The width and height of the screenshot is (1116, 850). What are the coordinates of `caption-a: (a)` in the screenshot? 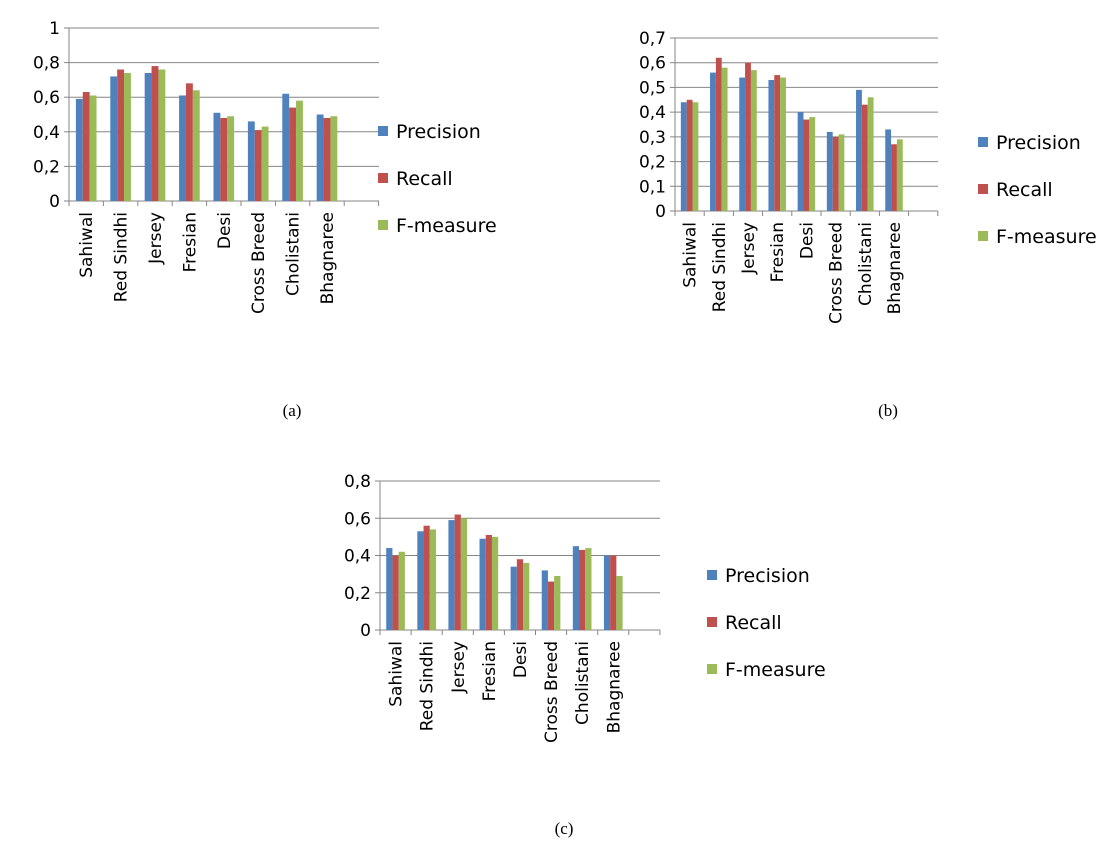 It's located at (292, 410).